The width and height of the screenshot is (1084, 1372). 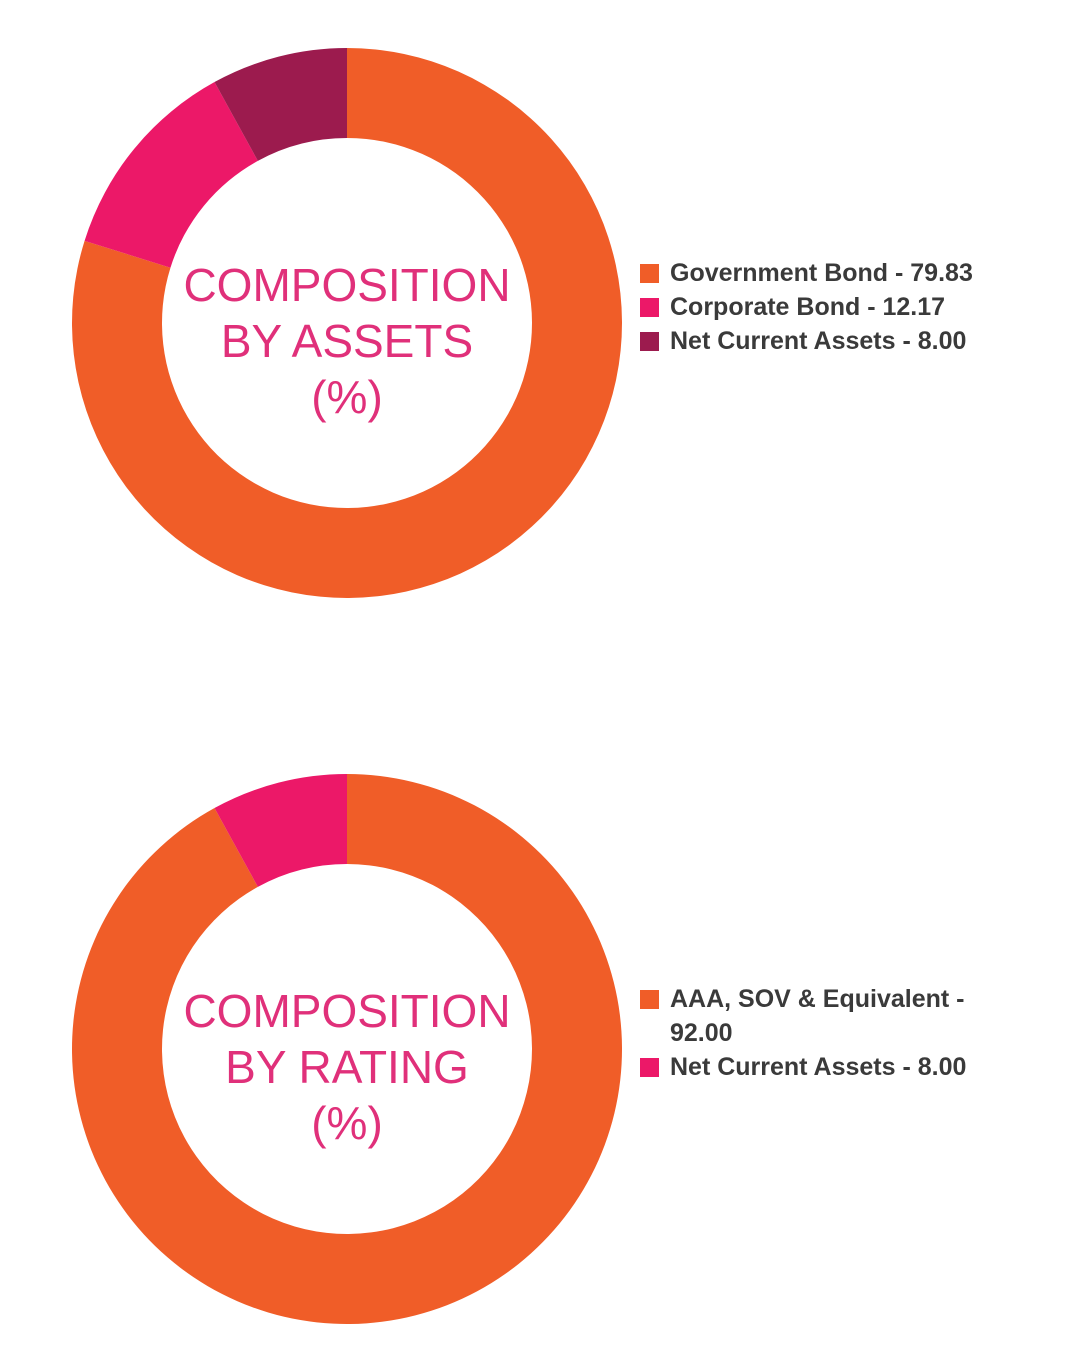 I want to click on donut-slice-corporate-bond, so click(x=171, y=175).